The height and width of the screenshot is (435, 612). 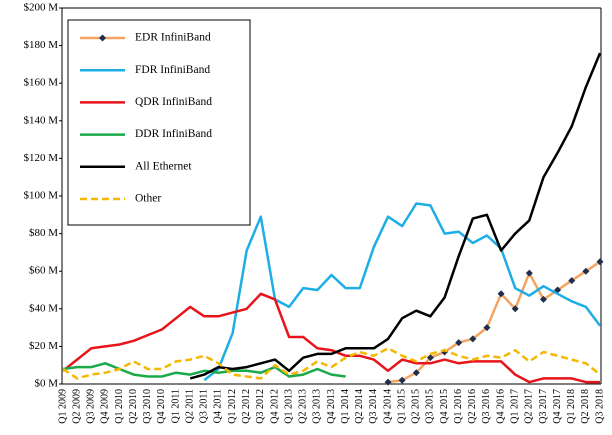 What do you see at coordinates (119, 406) in the screenshot?
I see `x-tick-label: Q1 2010` at bounding box center [119, 406].